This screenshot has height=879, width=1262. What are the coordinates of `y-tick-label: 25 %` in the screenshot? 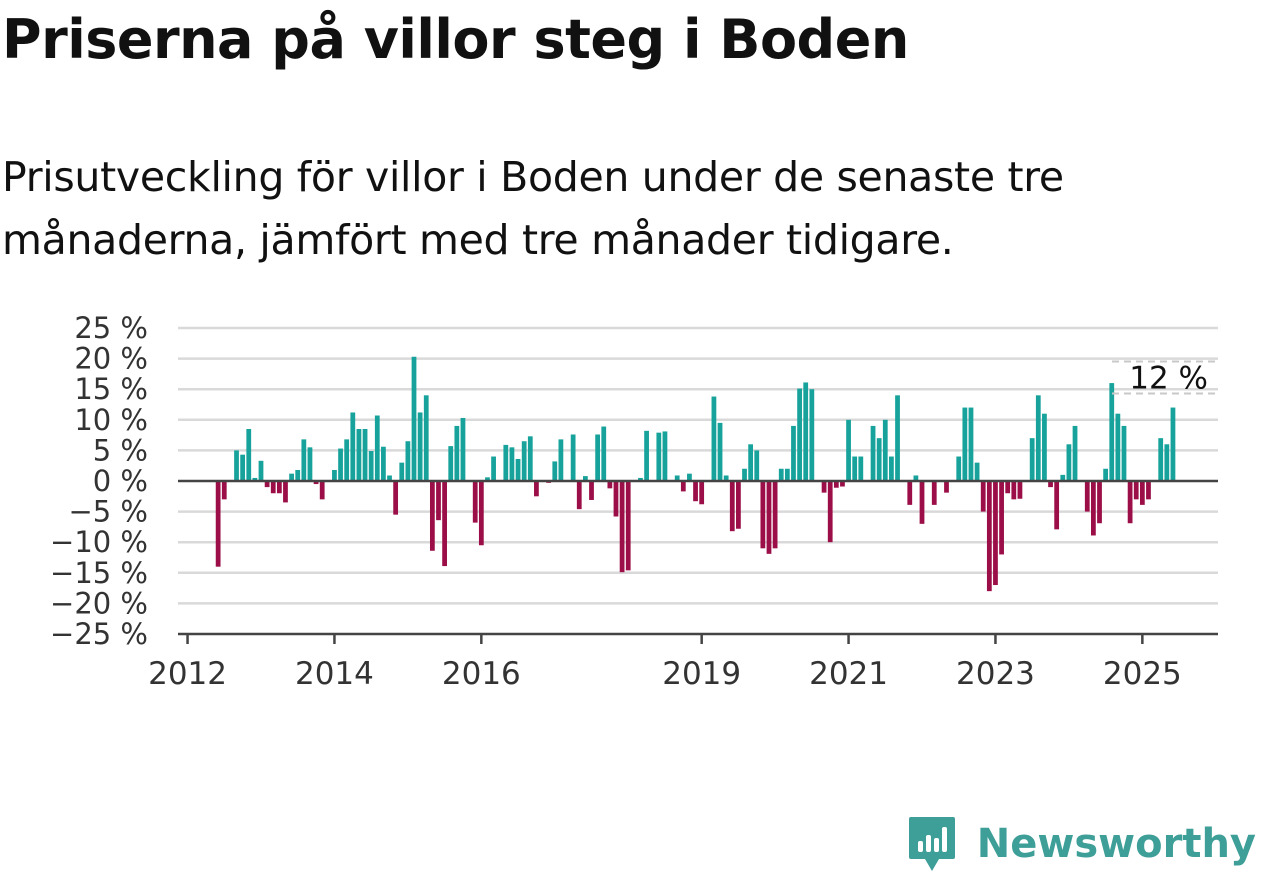 It's located at (111, 328).